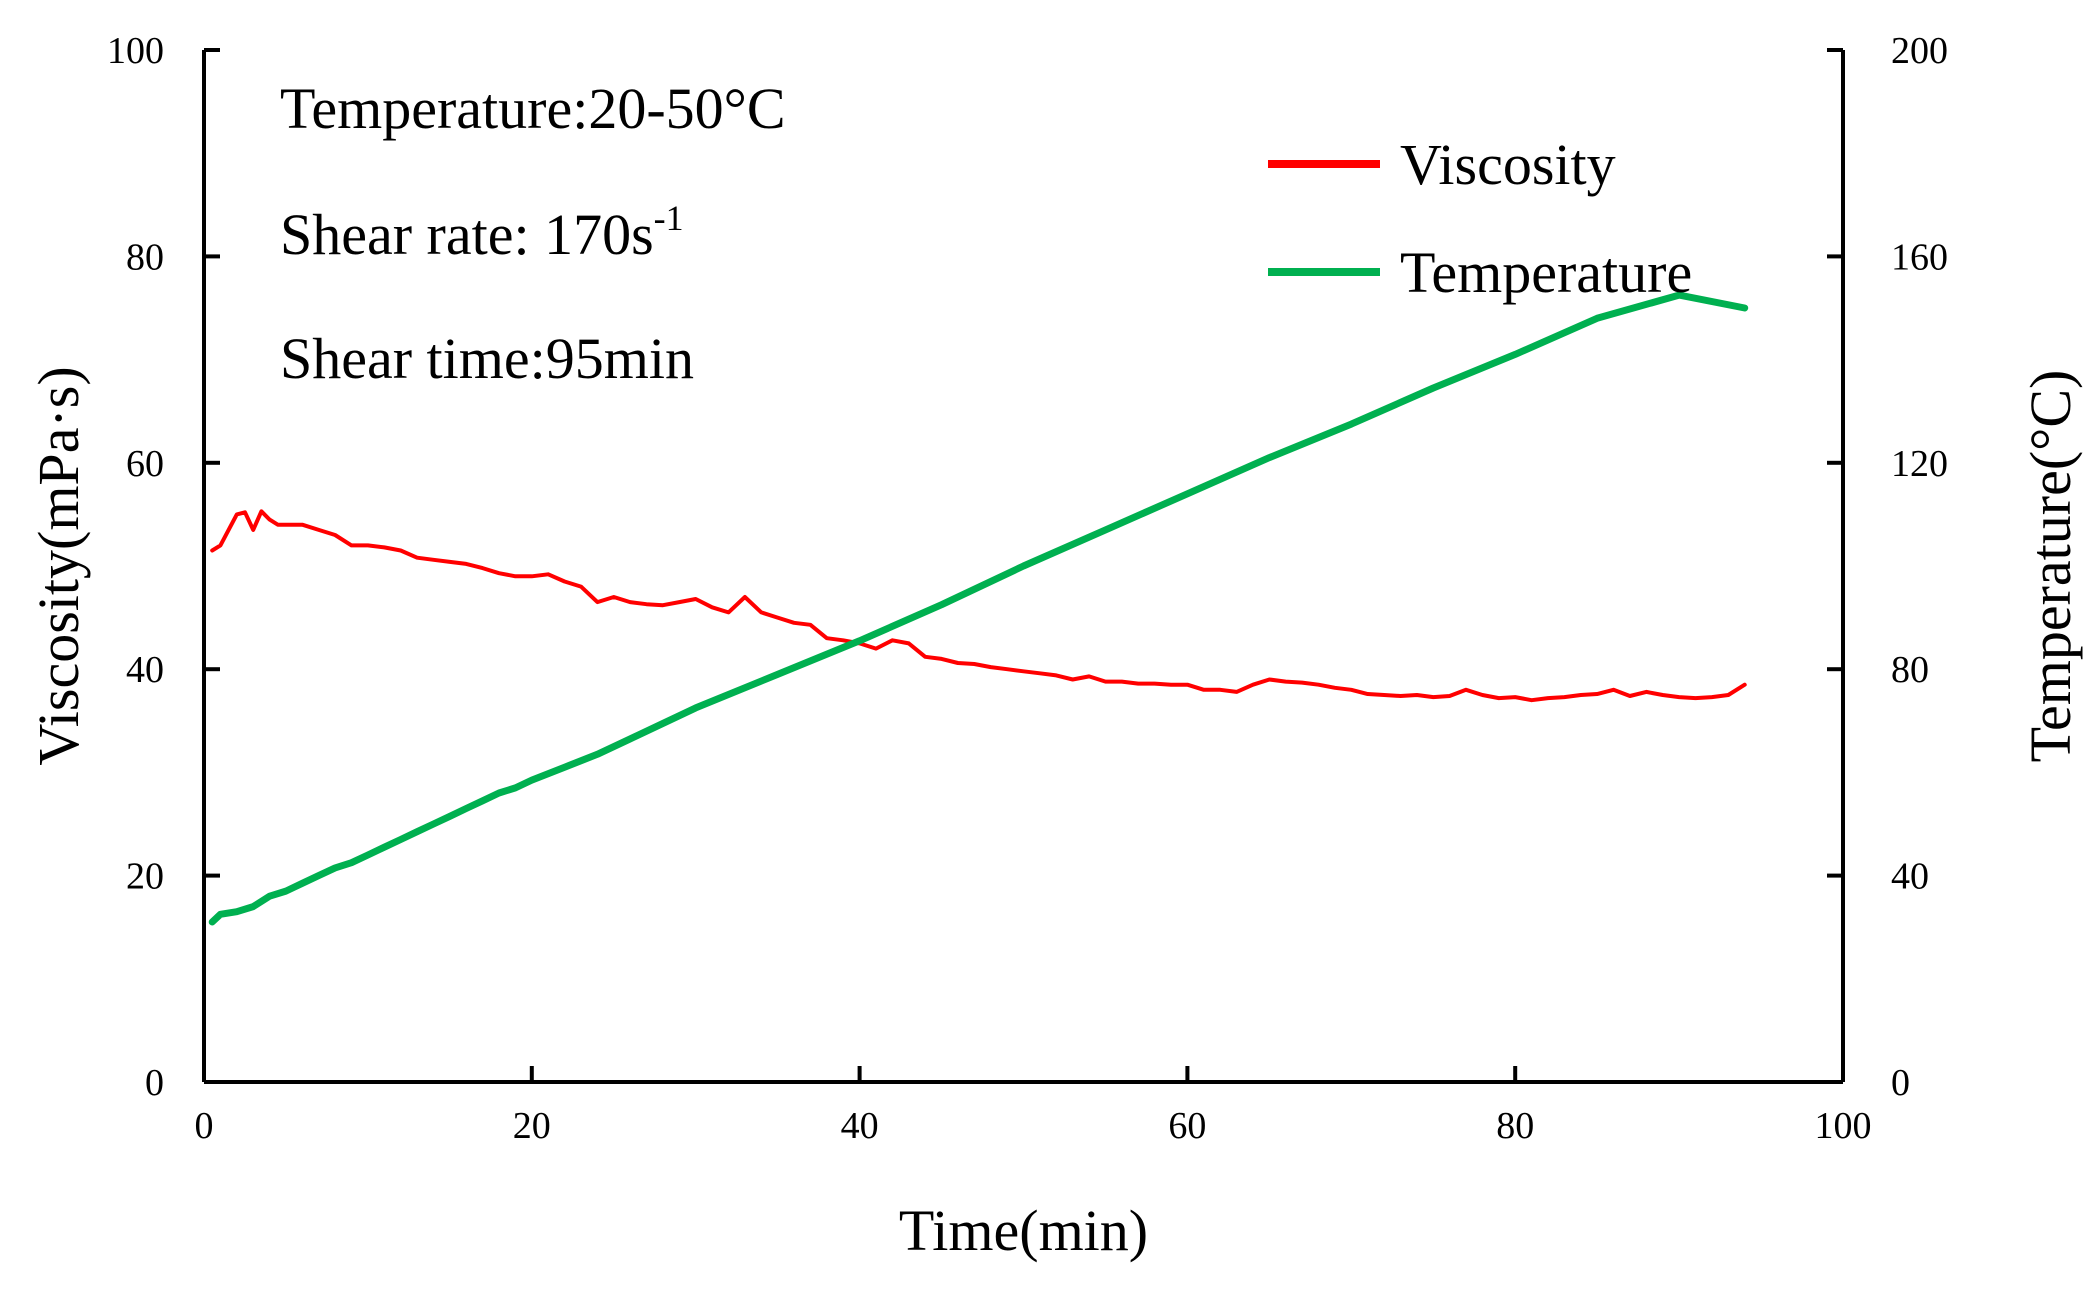 This screenshot has height=1292, width=2092. What do you see at coordinates (145, 877) in the screenshot?
I see `y-left-tick-label: 20` at bounding box center [145, 877].